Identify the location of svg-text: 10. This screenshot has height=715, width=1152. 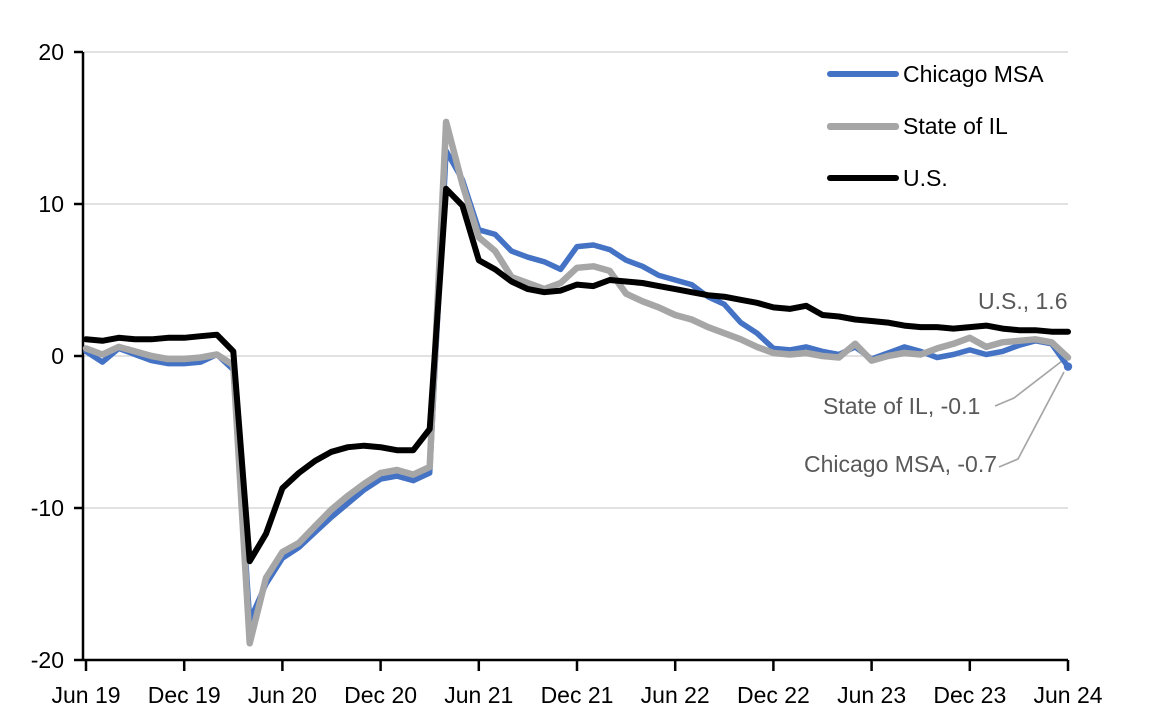
(51, 204).